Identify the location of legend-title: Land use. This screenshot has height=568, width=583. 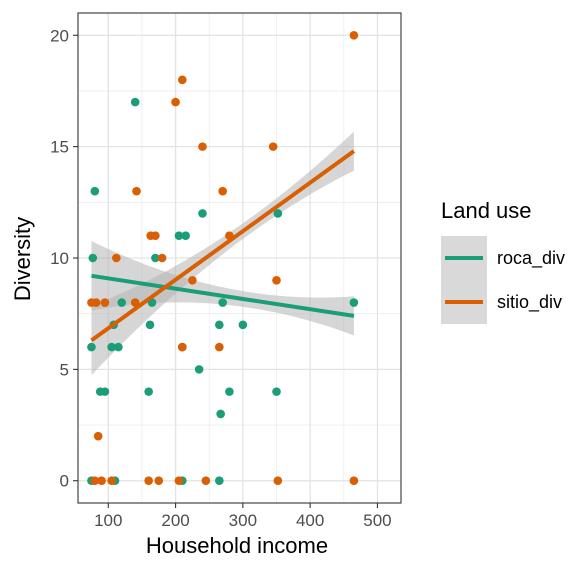
(486, 210).